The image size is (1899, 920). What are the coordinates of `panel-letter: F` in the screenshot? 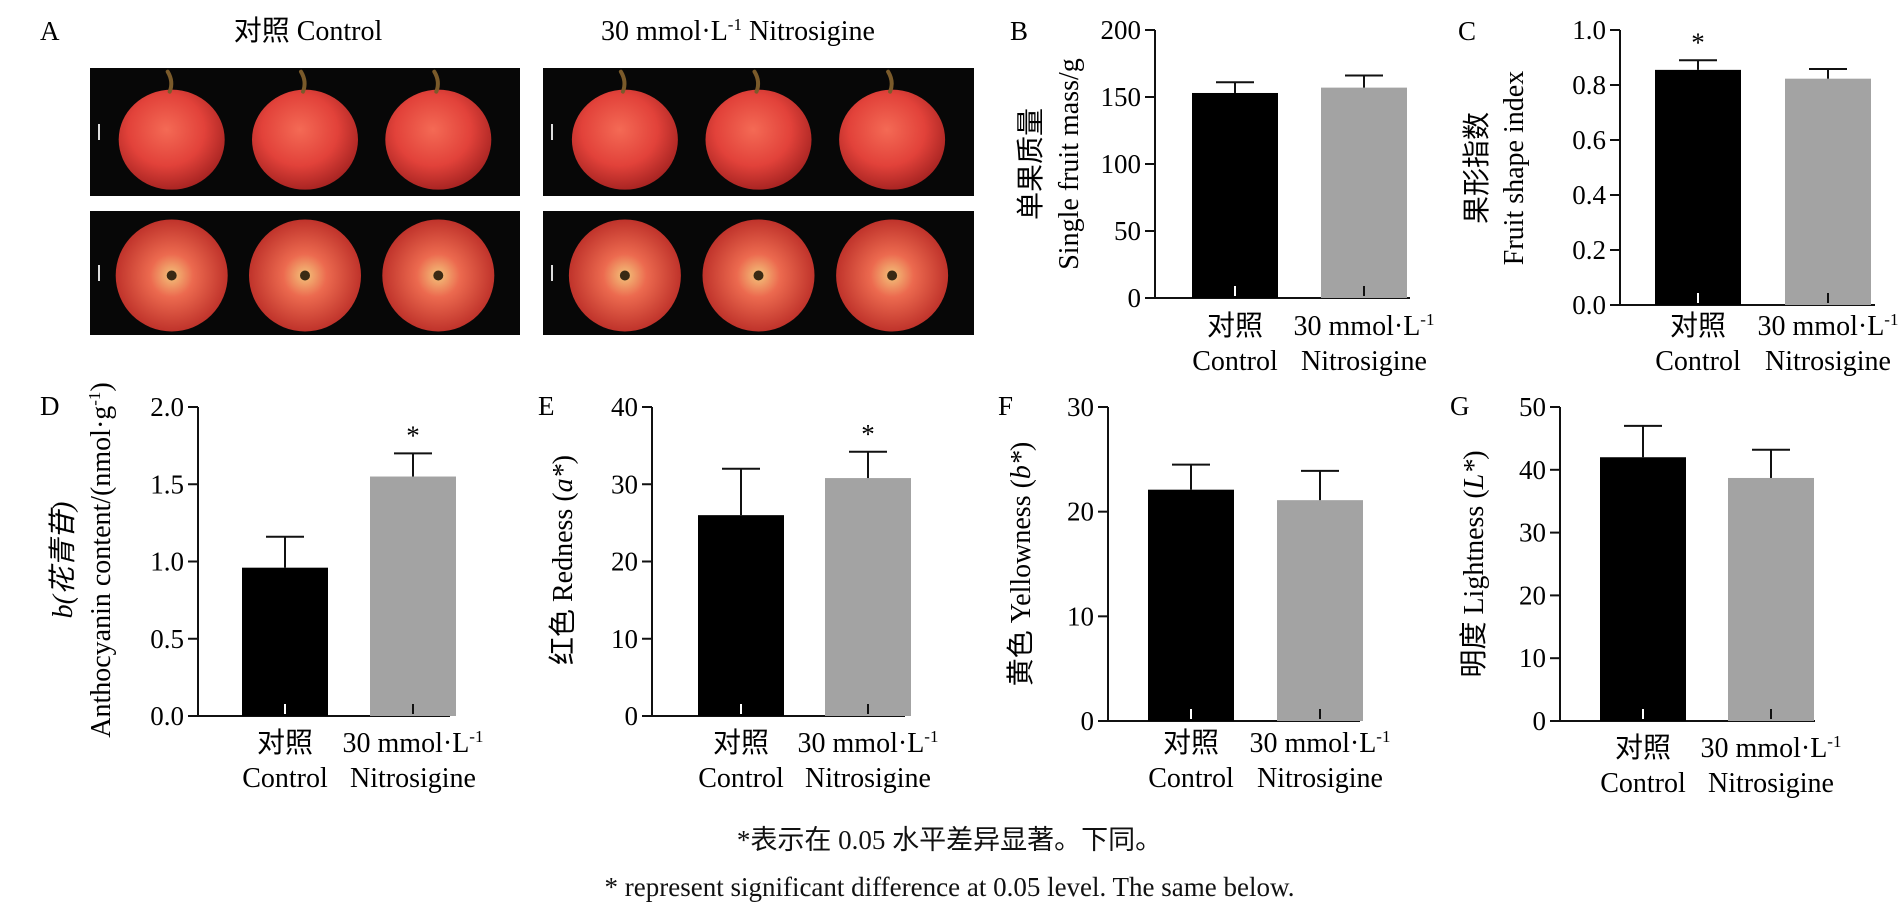 It's located at (1005, 406).